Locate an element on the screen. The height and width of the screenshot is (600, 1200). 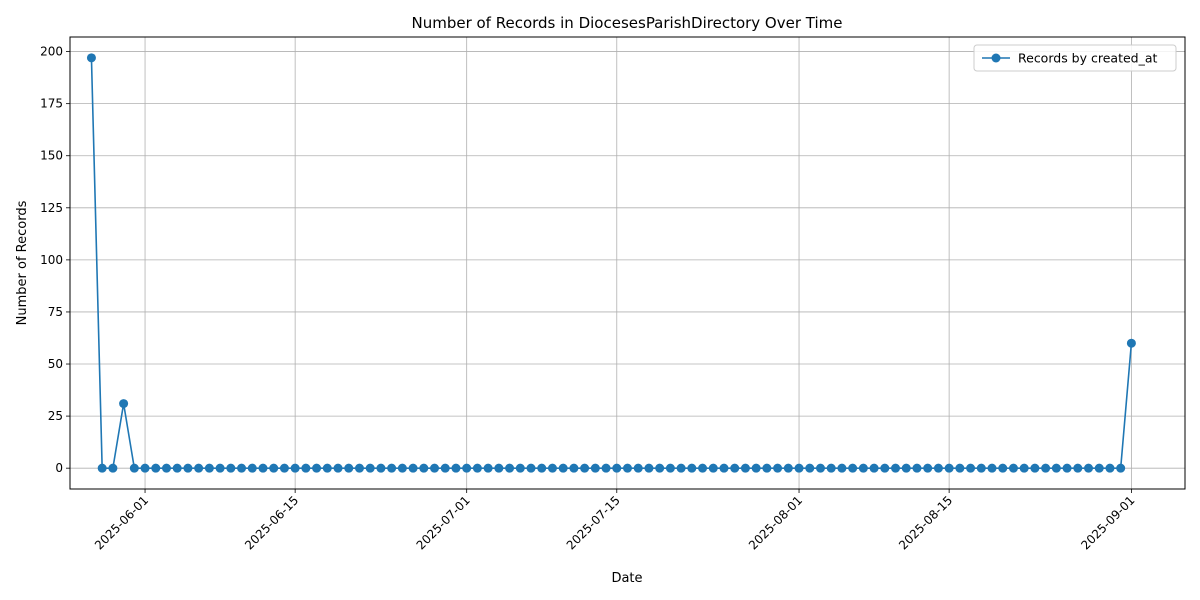
y-tick-label: 175 is located at coordinates (51, 104).